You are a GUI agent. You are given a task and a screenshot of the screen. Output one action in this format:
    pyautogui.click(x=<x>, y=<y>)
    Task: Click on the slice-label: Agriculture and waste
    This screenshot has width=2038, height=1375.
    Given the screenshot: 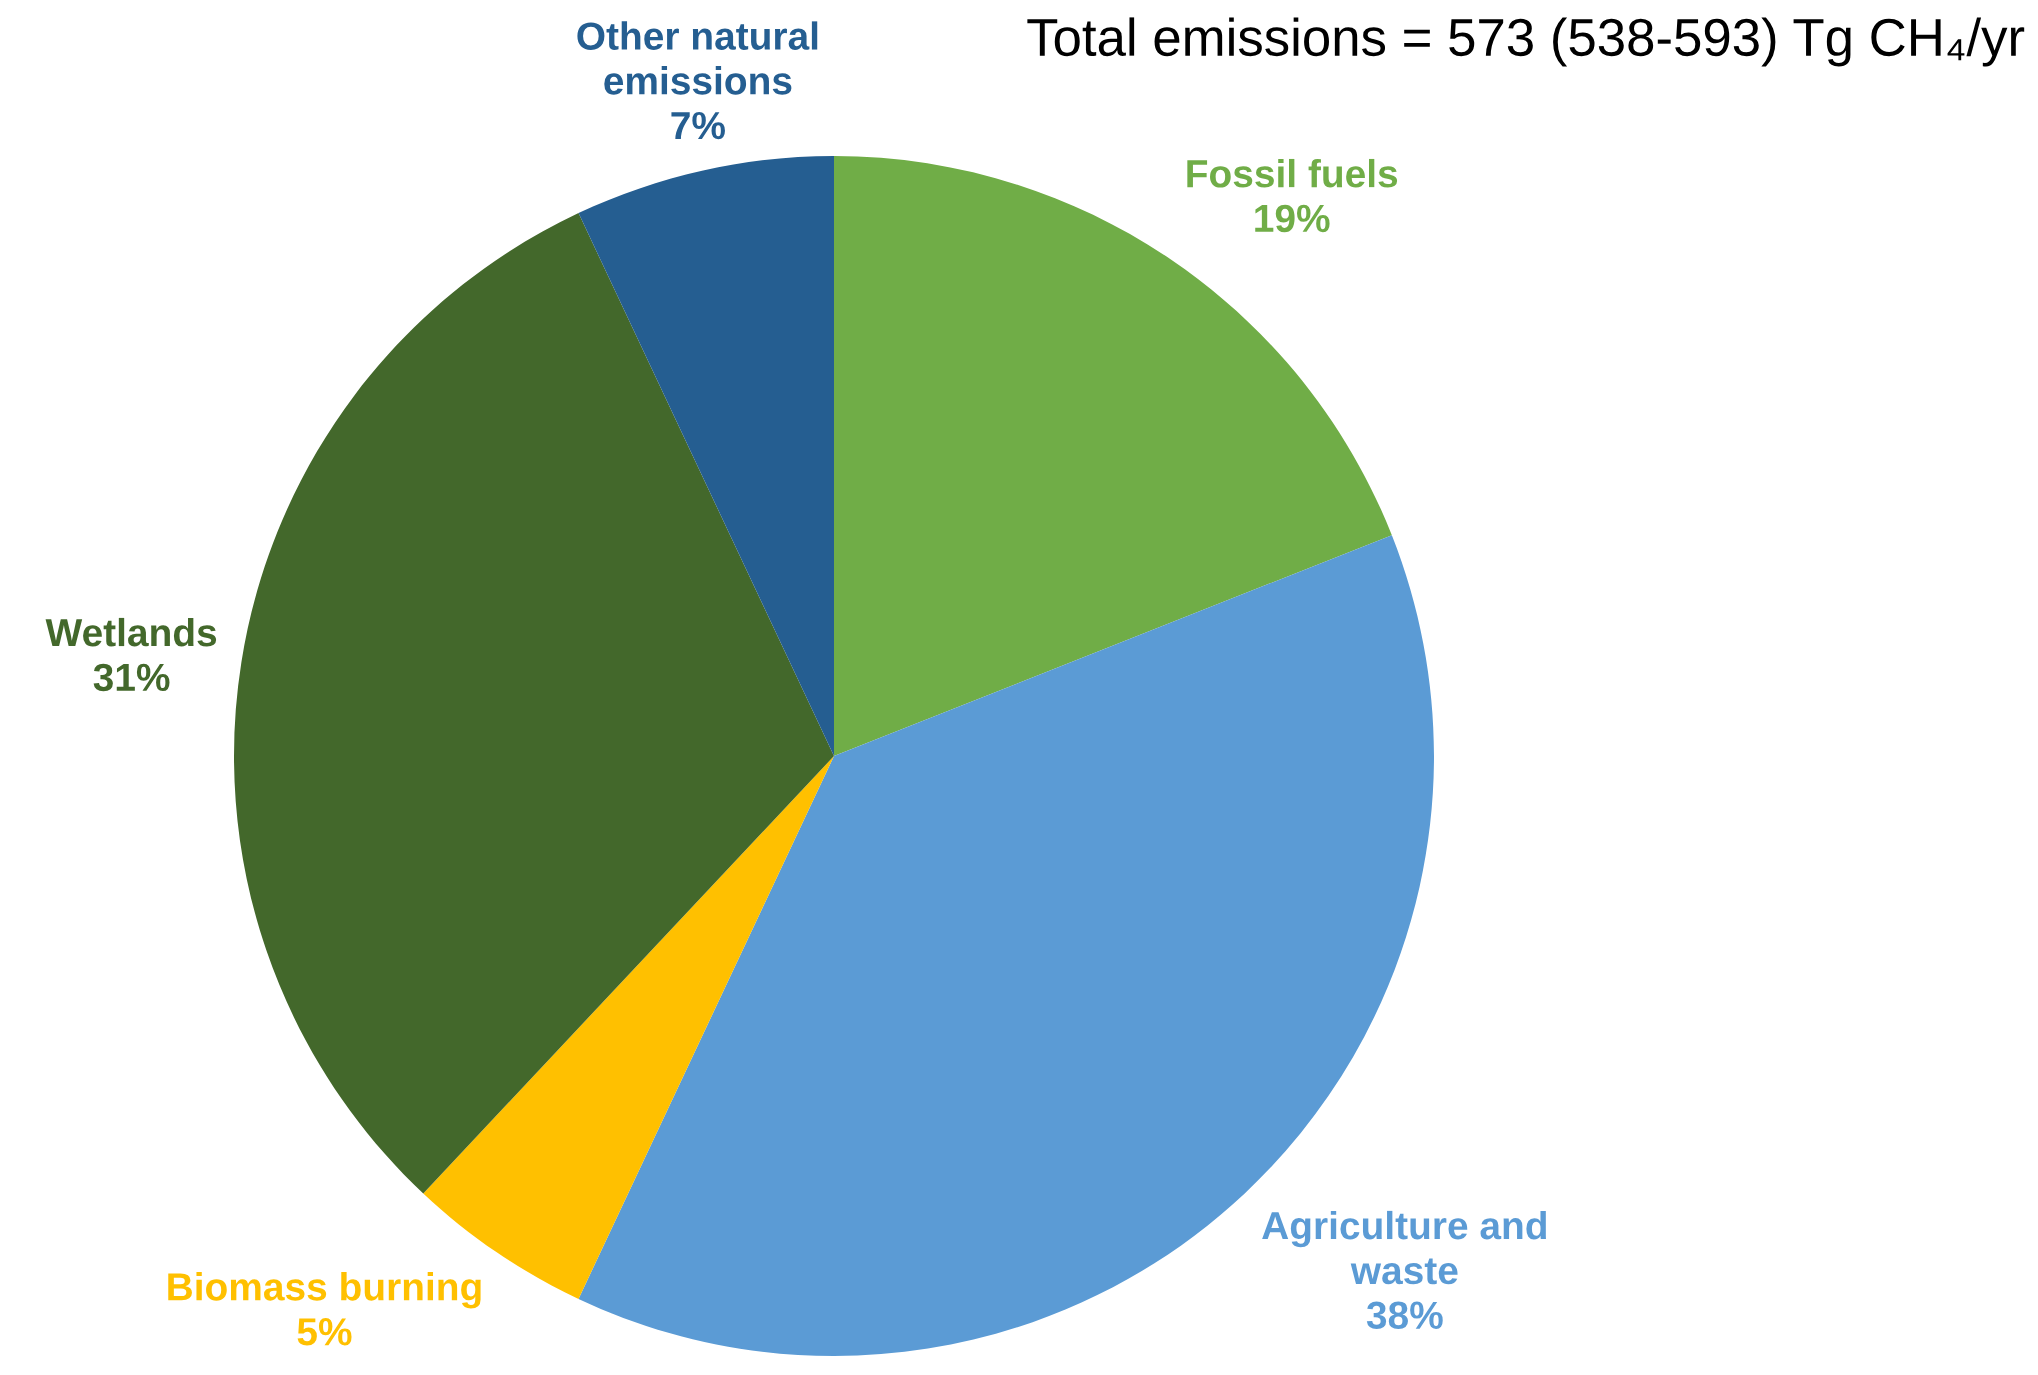 What is the action you would take?
    pyautogui.click(x=1404, y=1247)
    